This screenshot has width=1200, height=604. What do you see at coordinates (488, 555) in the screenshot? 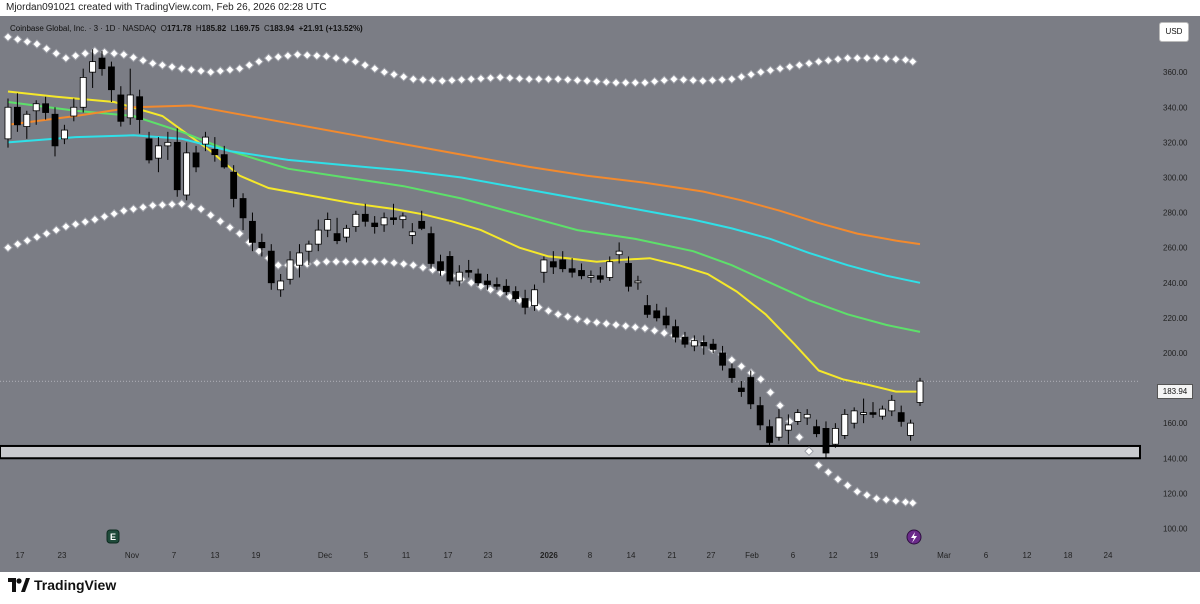
I see `date-tick-label: 23` at bounding box center [488, 555].